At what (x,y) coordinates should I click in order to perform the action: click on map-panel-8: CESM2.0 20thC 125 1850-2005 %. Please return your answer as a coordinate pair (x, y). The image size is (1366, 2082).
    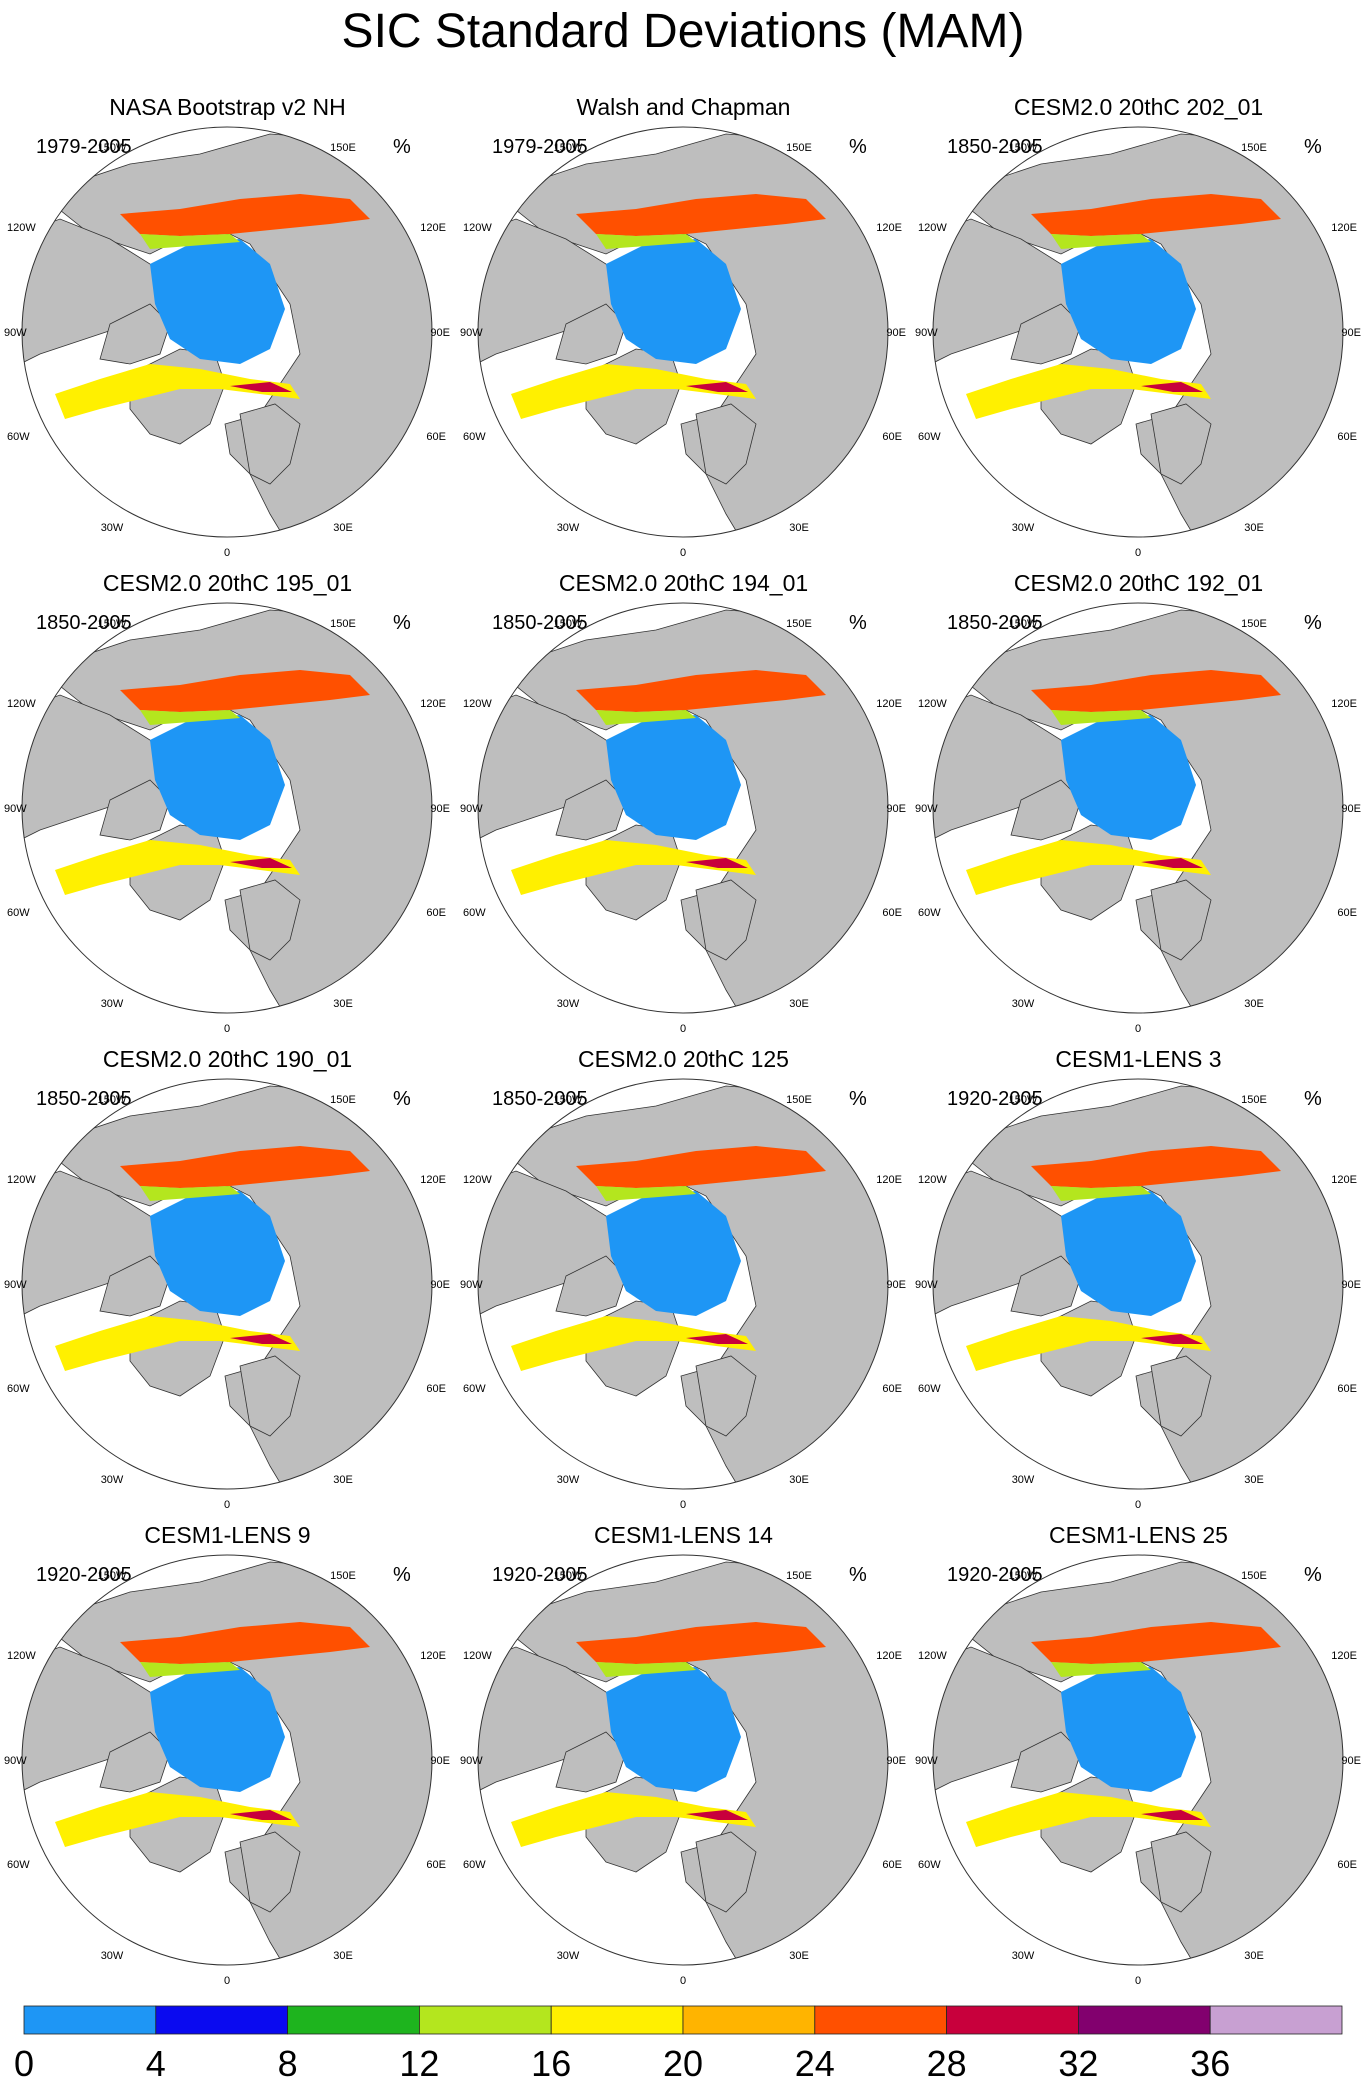
    Looking at the image, I should click on (683, 1283).